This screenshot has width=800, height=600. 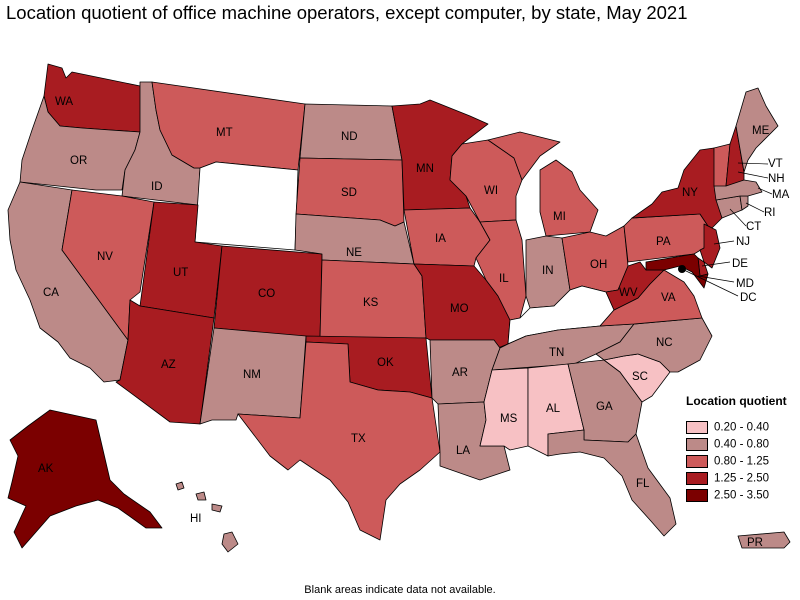 What do you see at coordinates (64, 102) in the screenshot?
I see `label-wa: WA` at bounding box center [64, 102].